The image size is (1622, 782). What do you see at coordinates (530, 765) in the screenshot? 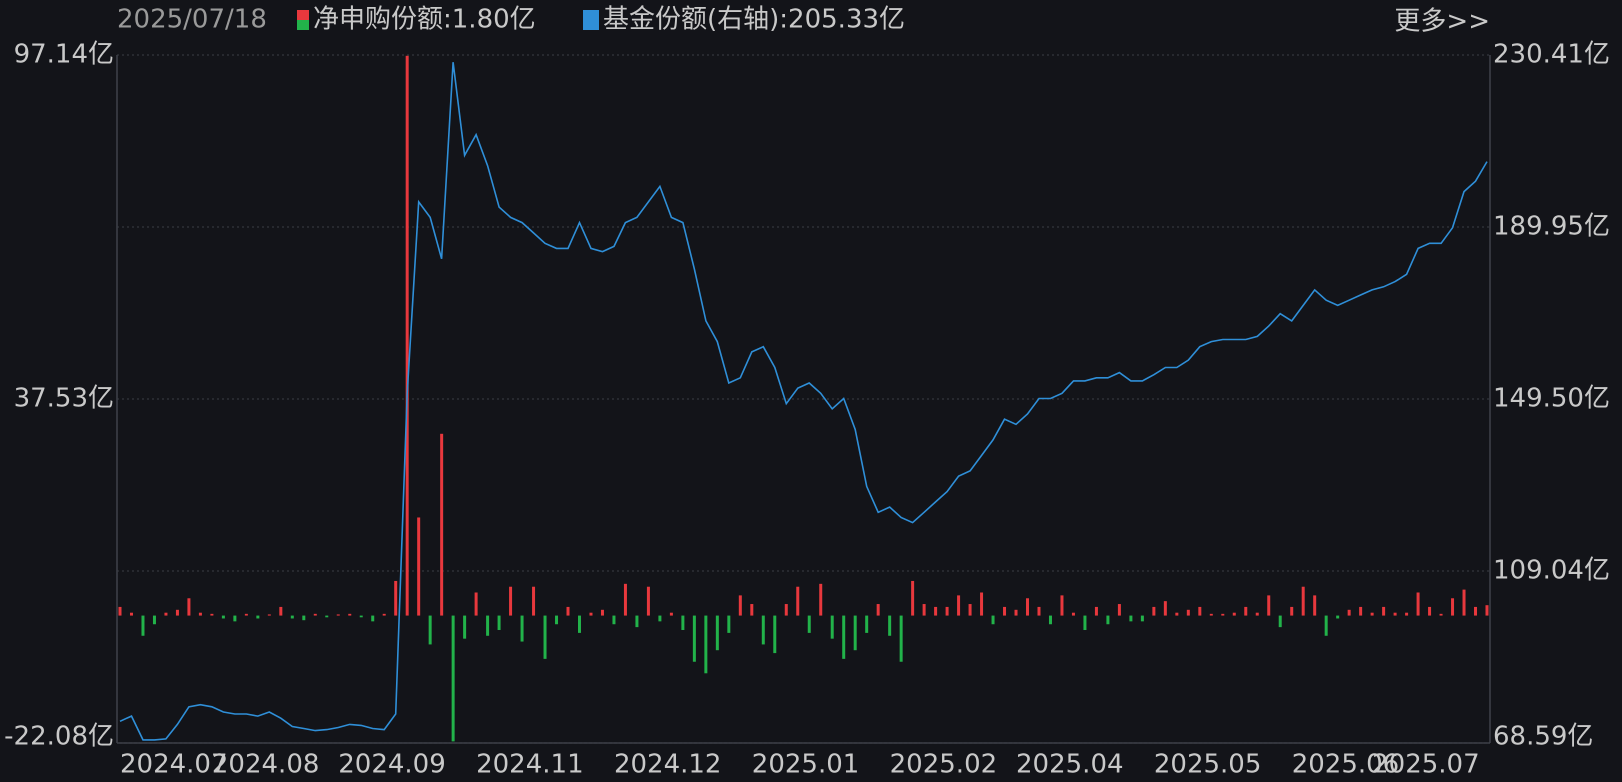
I see `x-tick-label: 2024.11` at bounding box center [530, 765].